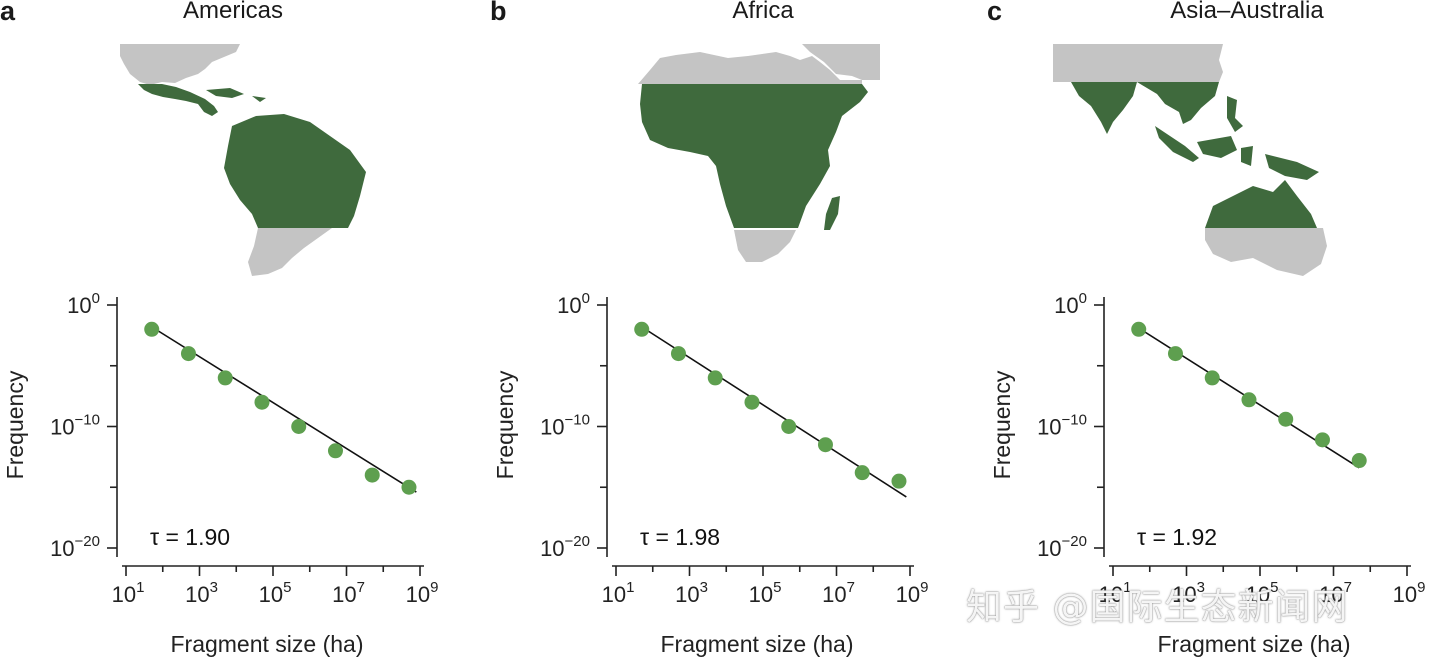 This screenshot has height=658, width=1440. What do you see at coordinates (1157, 607) in the screenshot?
I see `watermark-text: 知乎 @国际生态新闻网` at bounding box center [1157, 607].